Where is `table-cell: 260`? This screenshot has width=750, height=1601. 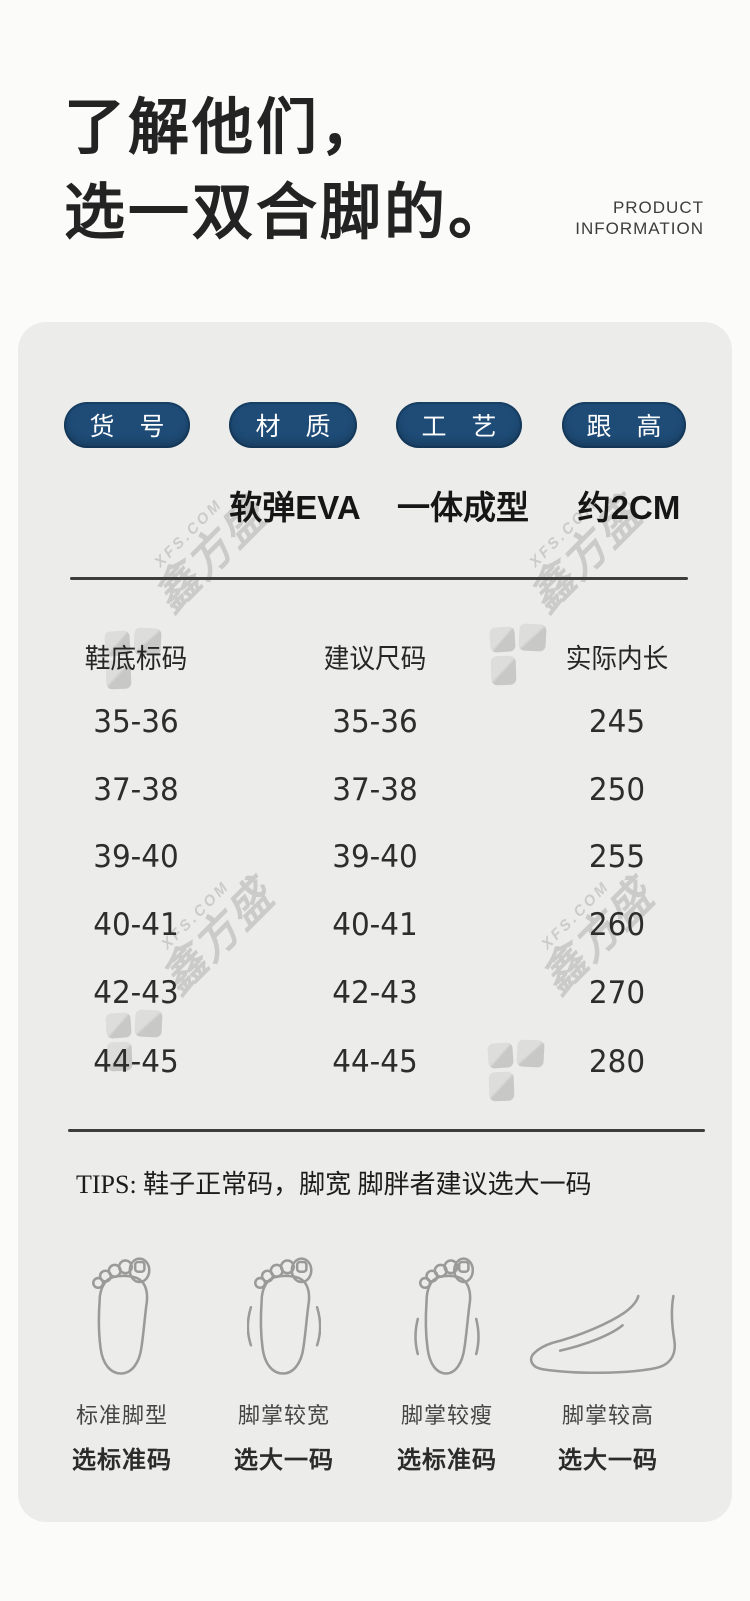 table-cell: 260 is located at coordinates (617, 925).